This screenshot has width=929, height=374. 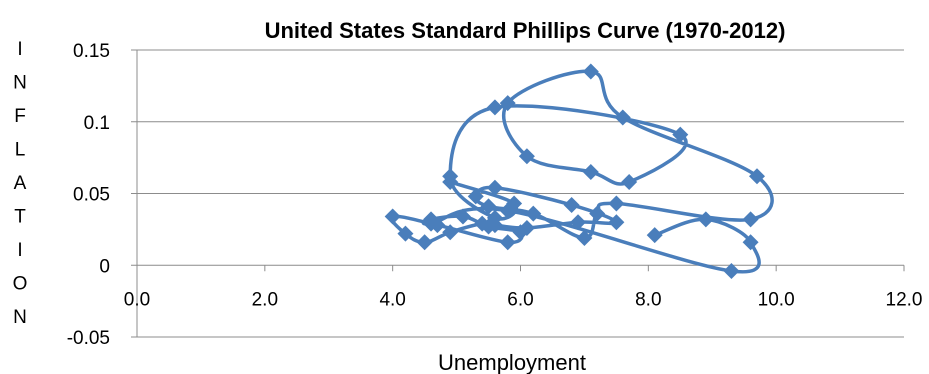 I want to click on x-tick-label: 0.0, so click(x=137, y=299).